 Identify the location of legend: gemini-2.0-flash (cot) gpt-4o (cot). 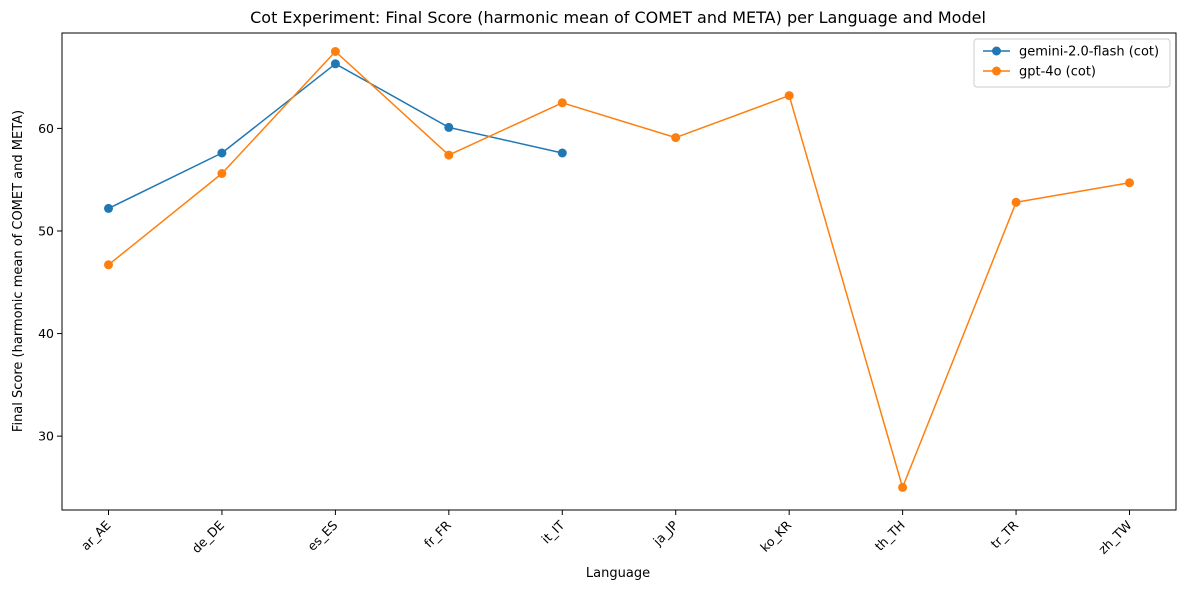
(1072, 63).